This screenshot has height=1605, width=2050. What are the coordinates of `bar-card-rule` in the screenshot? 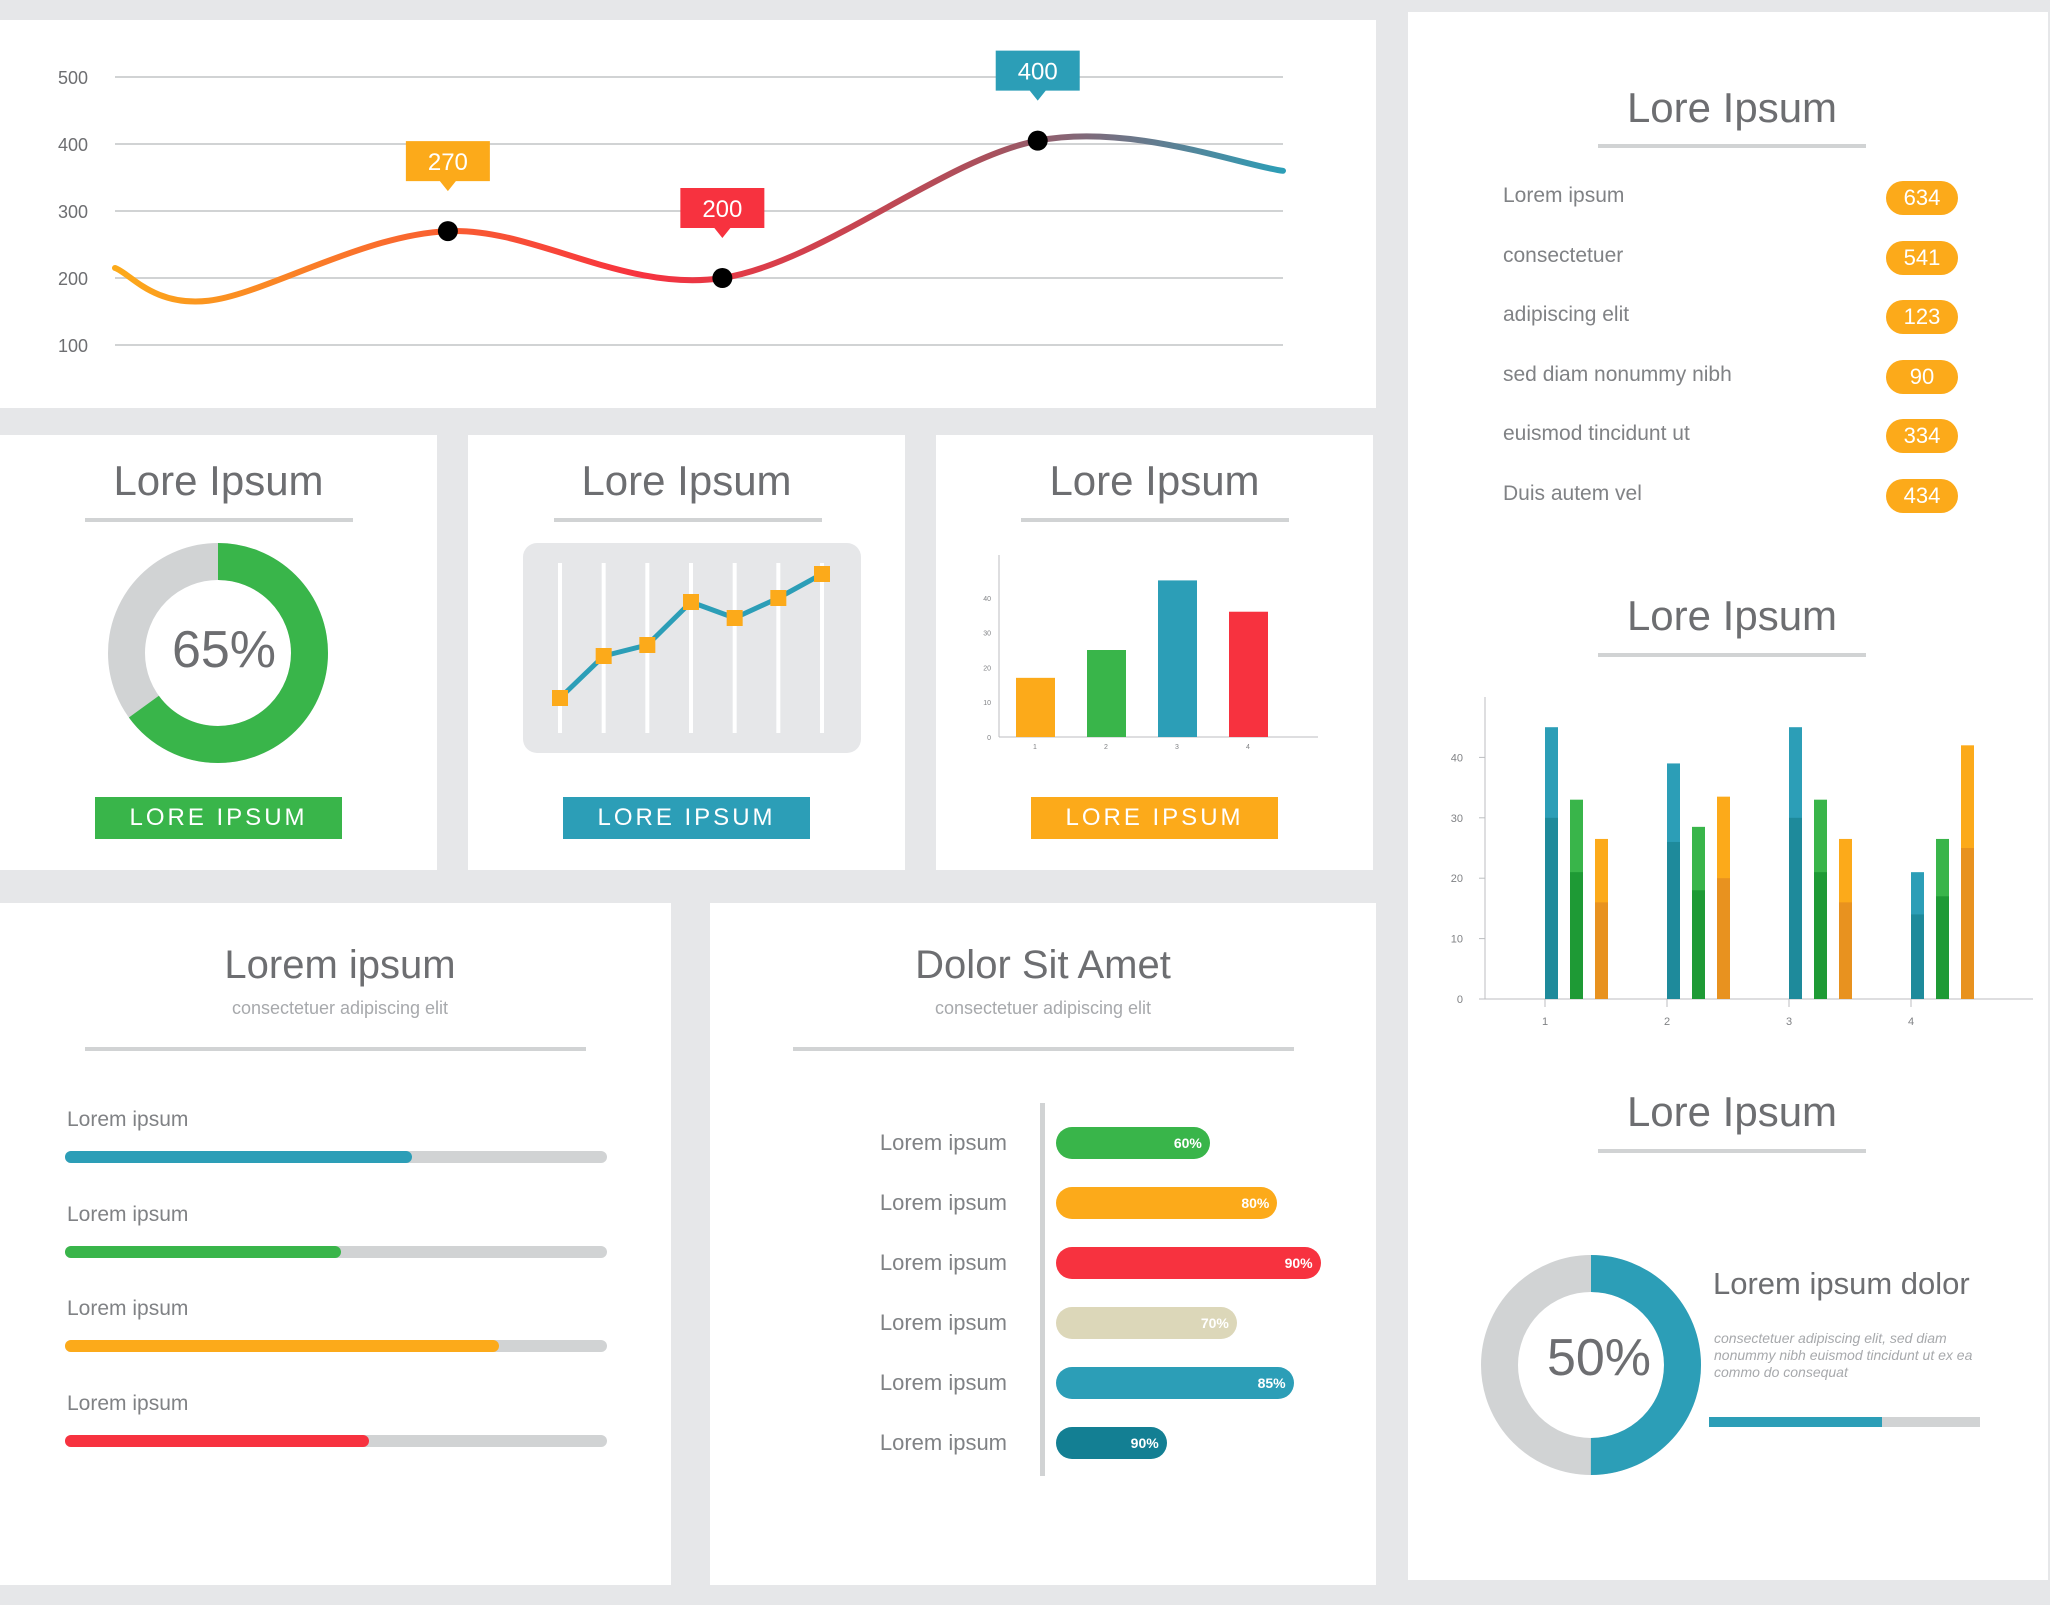 It's located at (1155, 520).